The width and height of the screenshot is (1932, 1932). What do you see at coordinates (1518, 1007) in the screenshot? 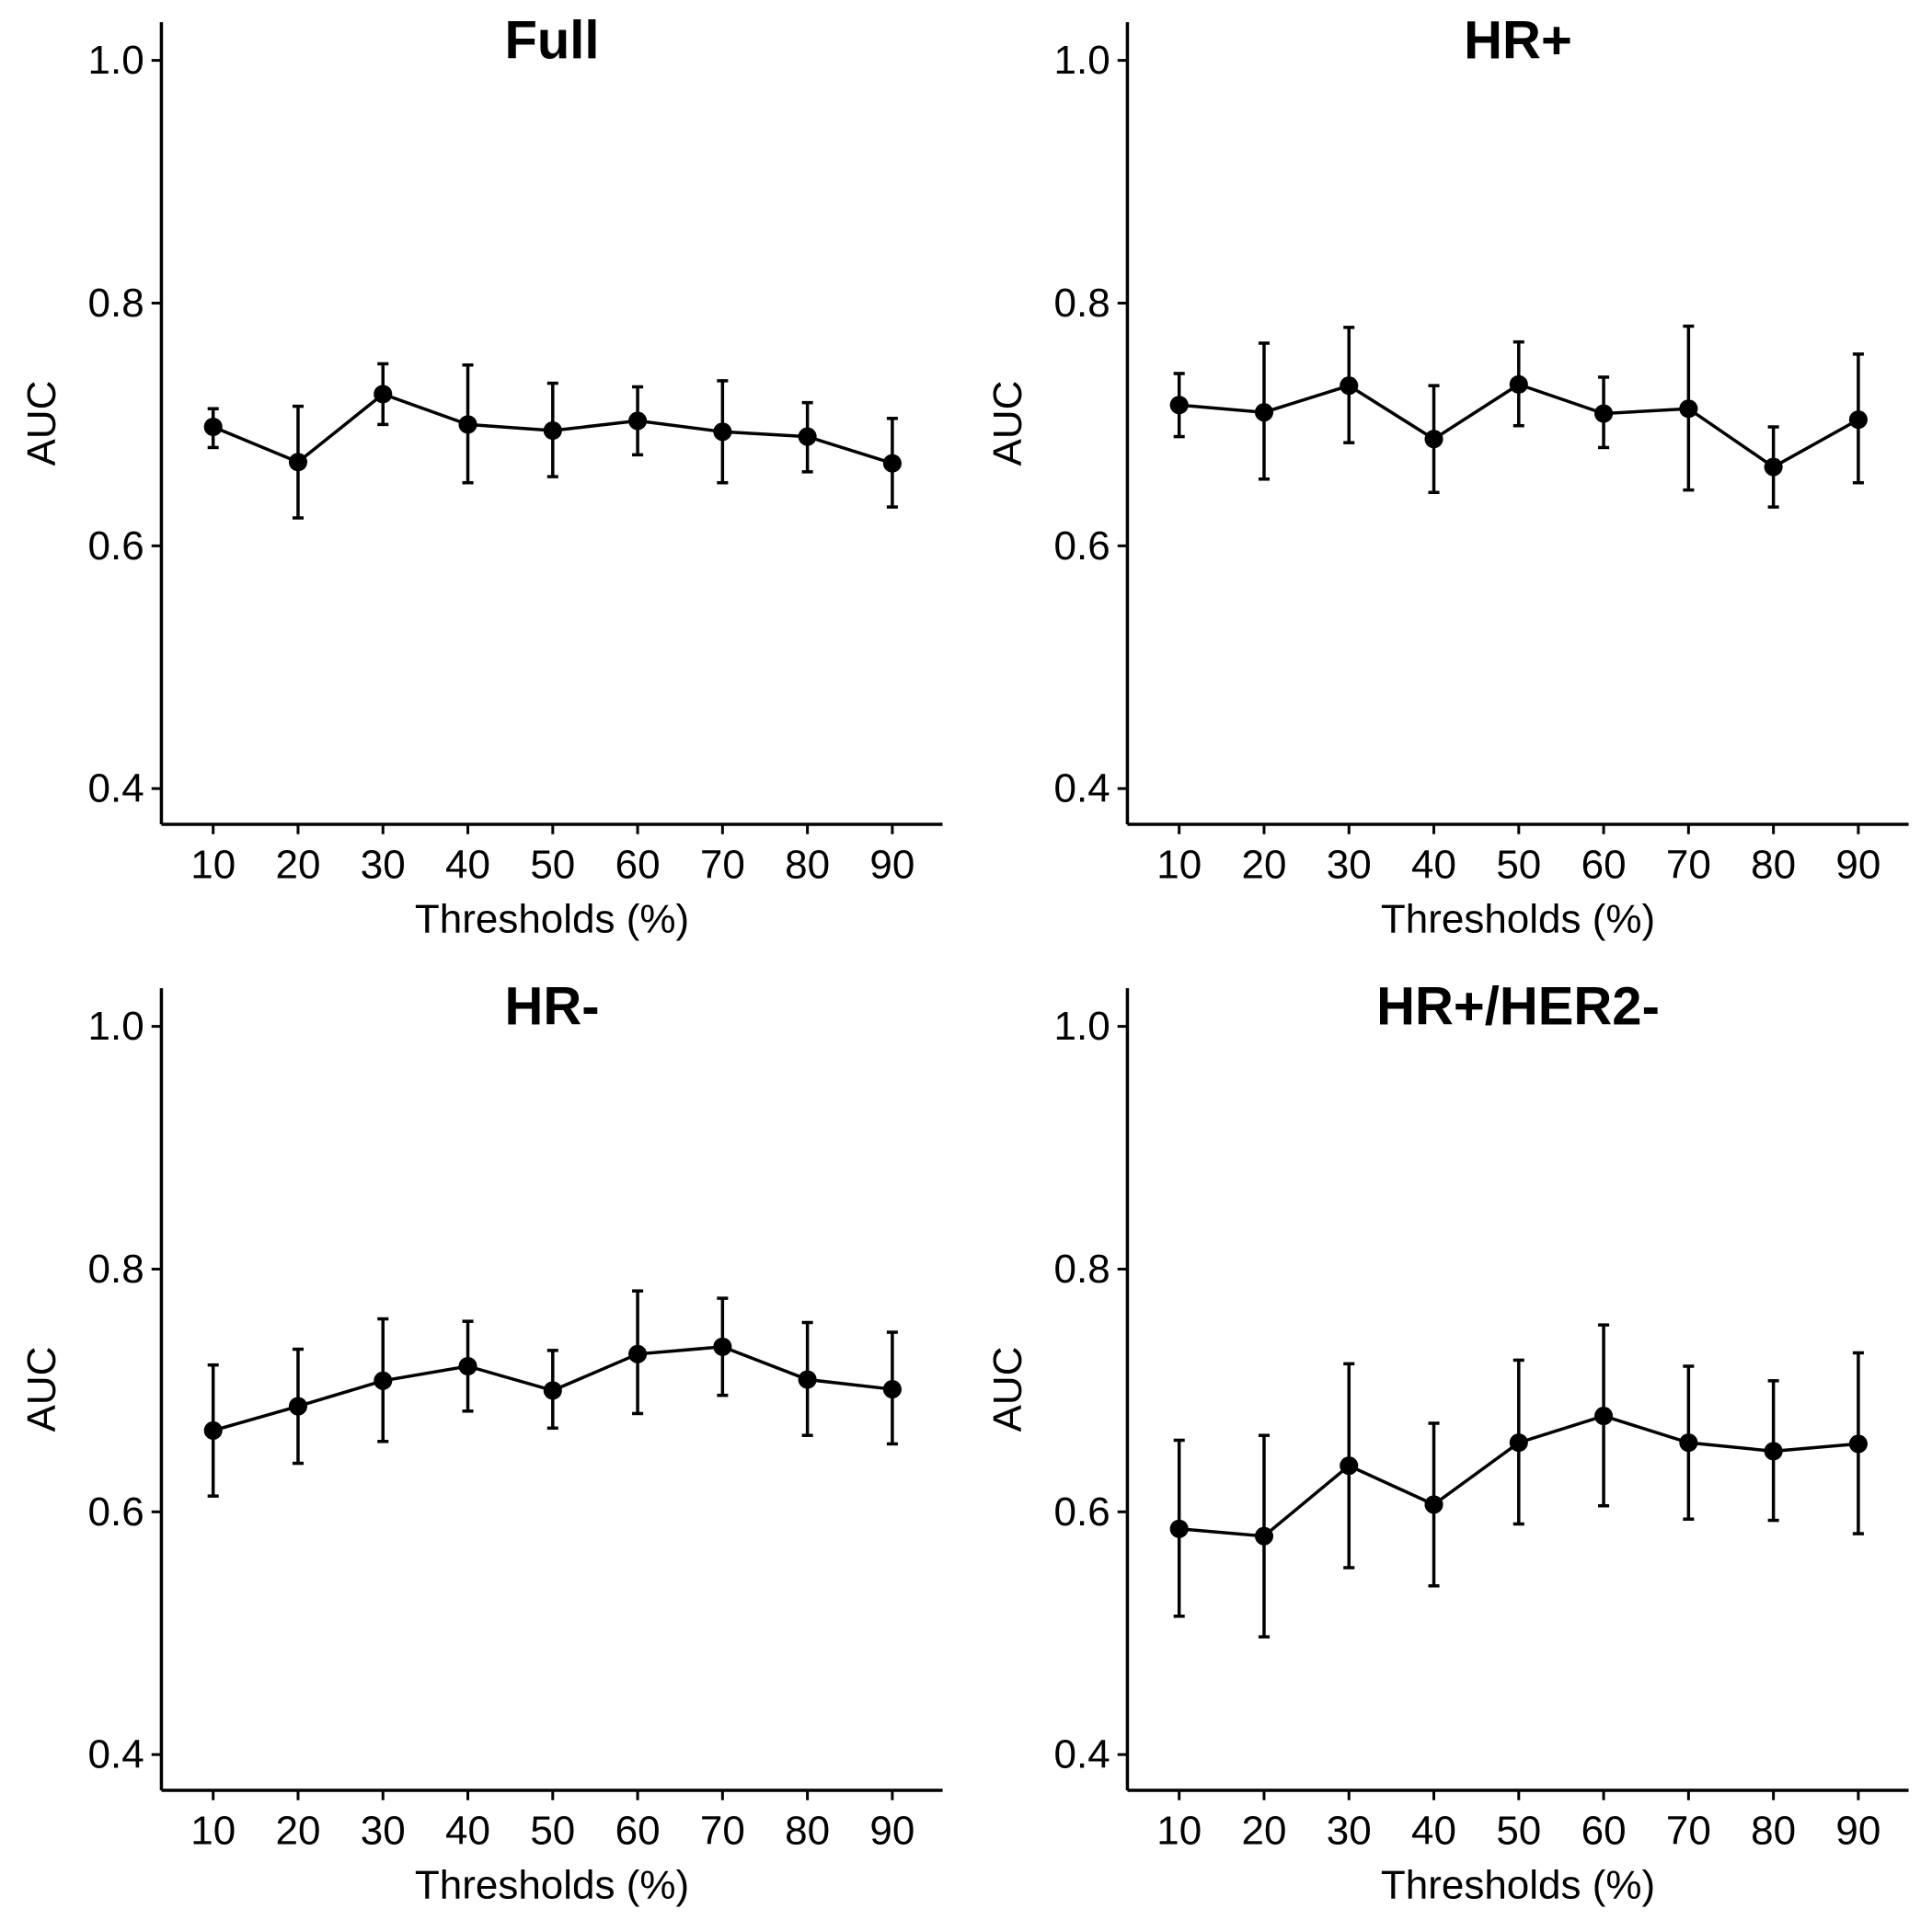
I see `panel-title: HR+/HER2-` at bounding box center [1518, 1007].